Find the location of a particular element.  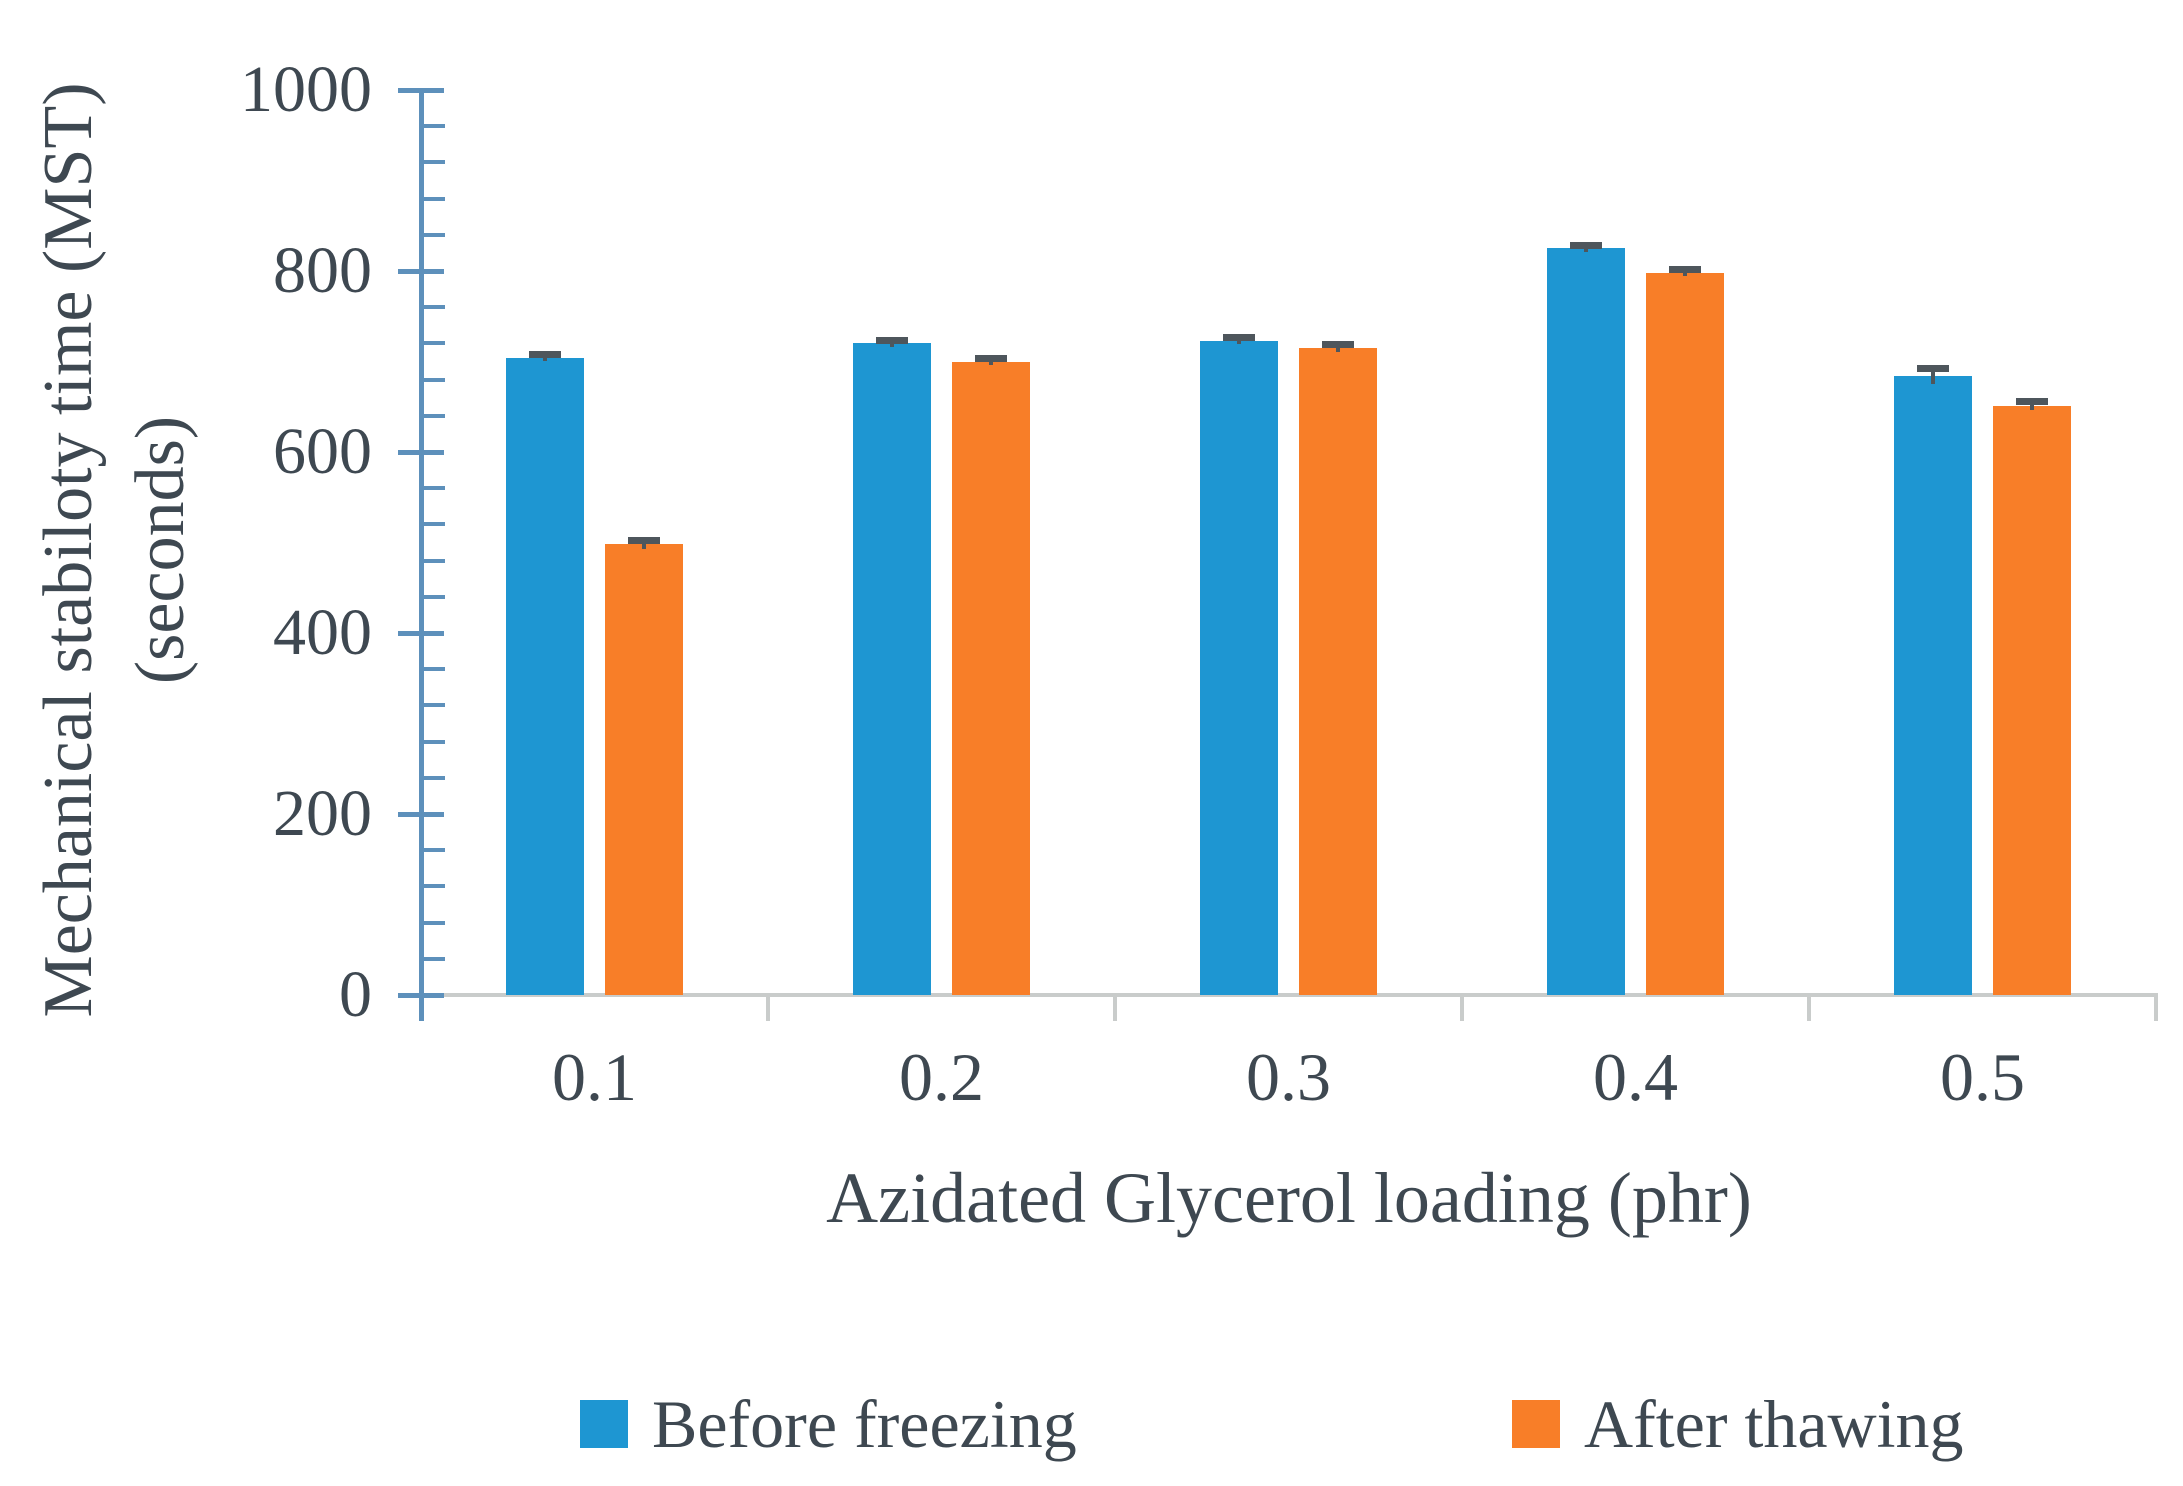

bar-after-thawing-0.2 is located at coordinates (991, 678).